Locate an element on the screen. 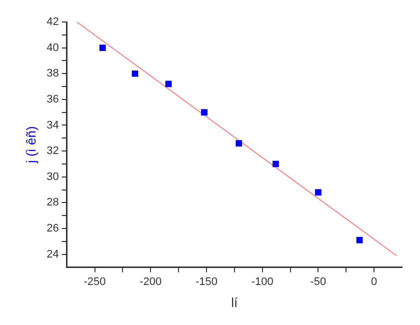  y-axis-title: j (ì êñ) is located at coordinates (30, 145).